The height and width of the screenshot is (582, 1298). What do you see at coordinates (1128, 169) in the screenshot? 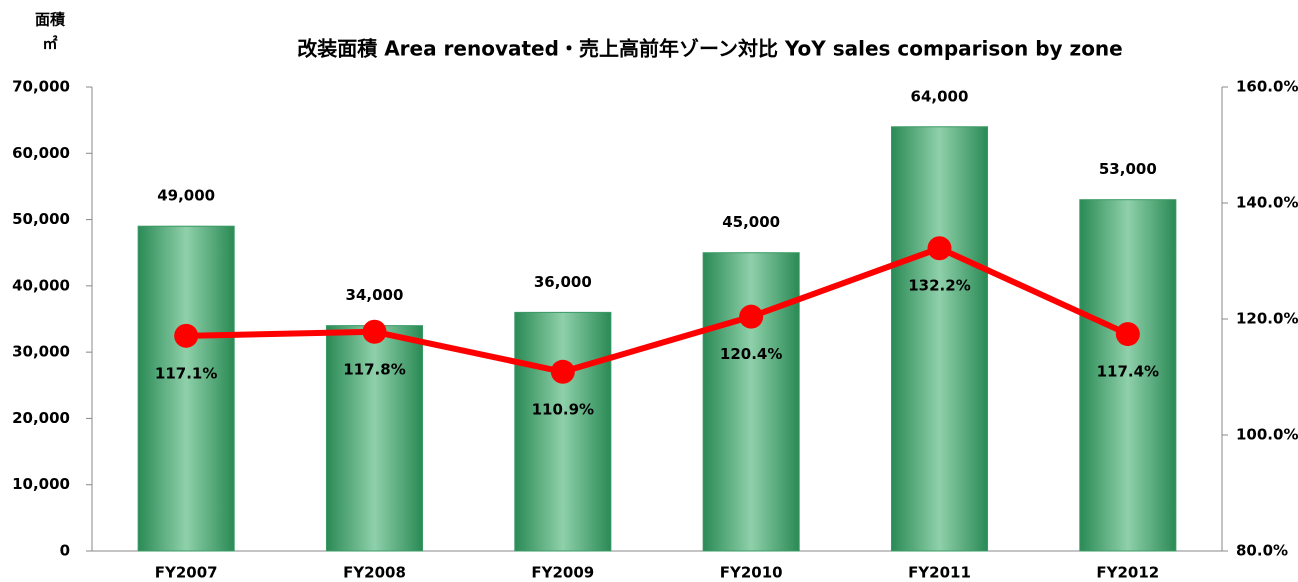
I see `bar-value-label: 53,000` at bounding box center [1128, 169].